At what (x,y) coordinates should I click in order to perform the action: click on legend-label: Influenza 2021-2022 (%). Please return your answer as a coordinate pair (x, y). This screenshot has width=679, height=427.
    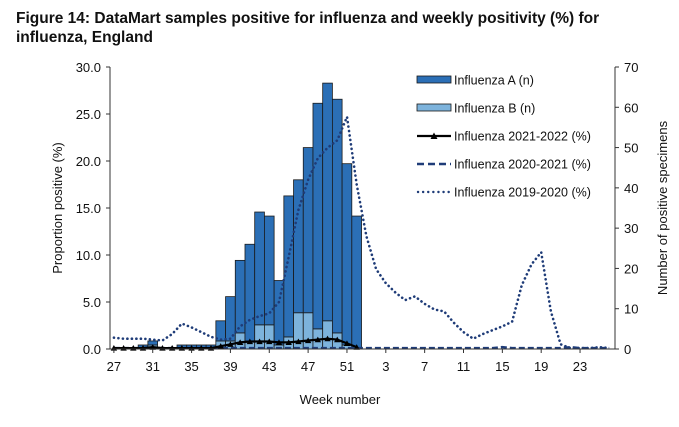
    Looking at the image, I should click on (522, 137).